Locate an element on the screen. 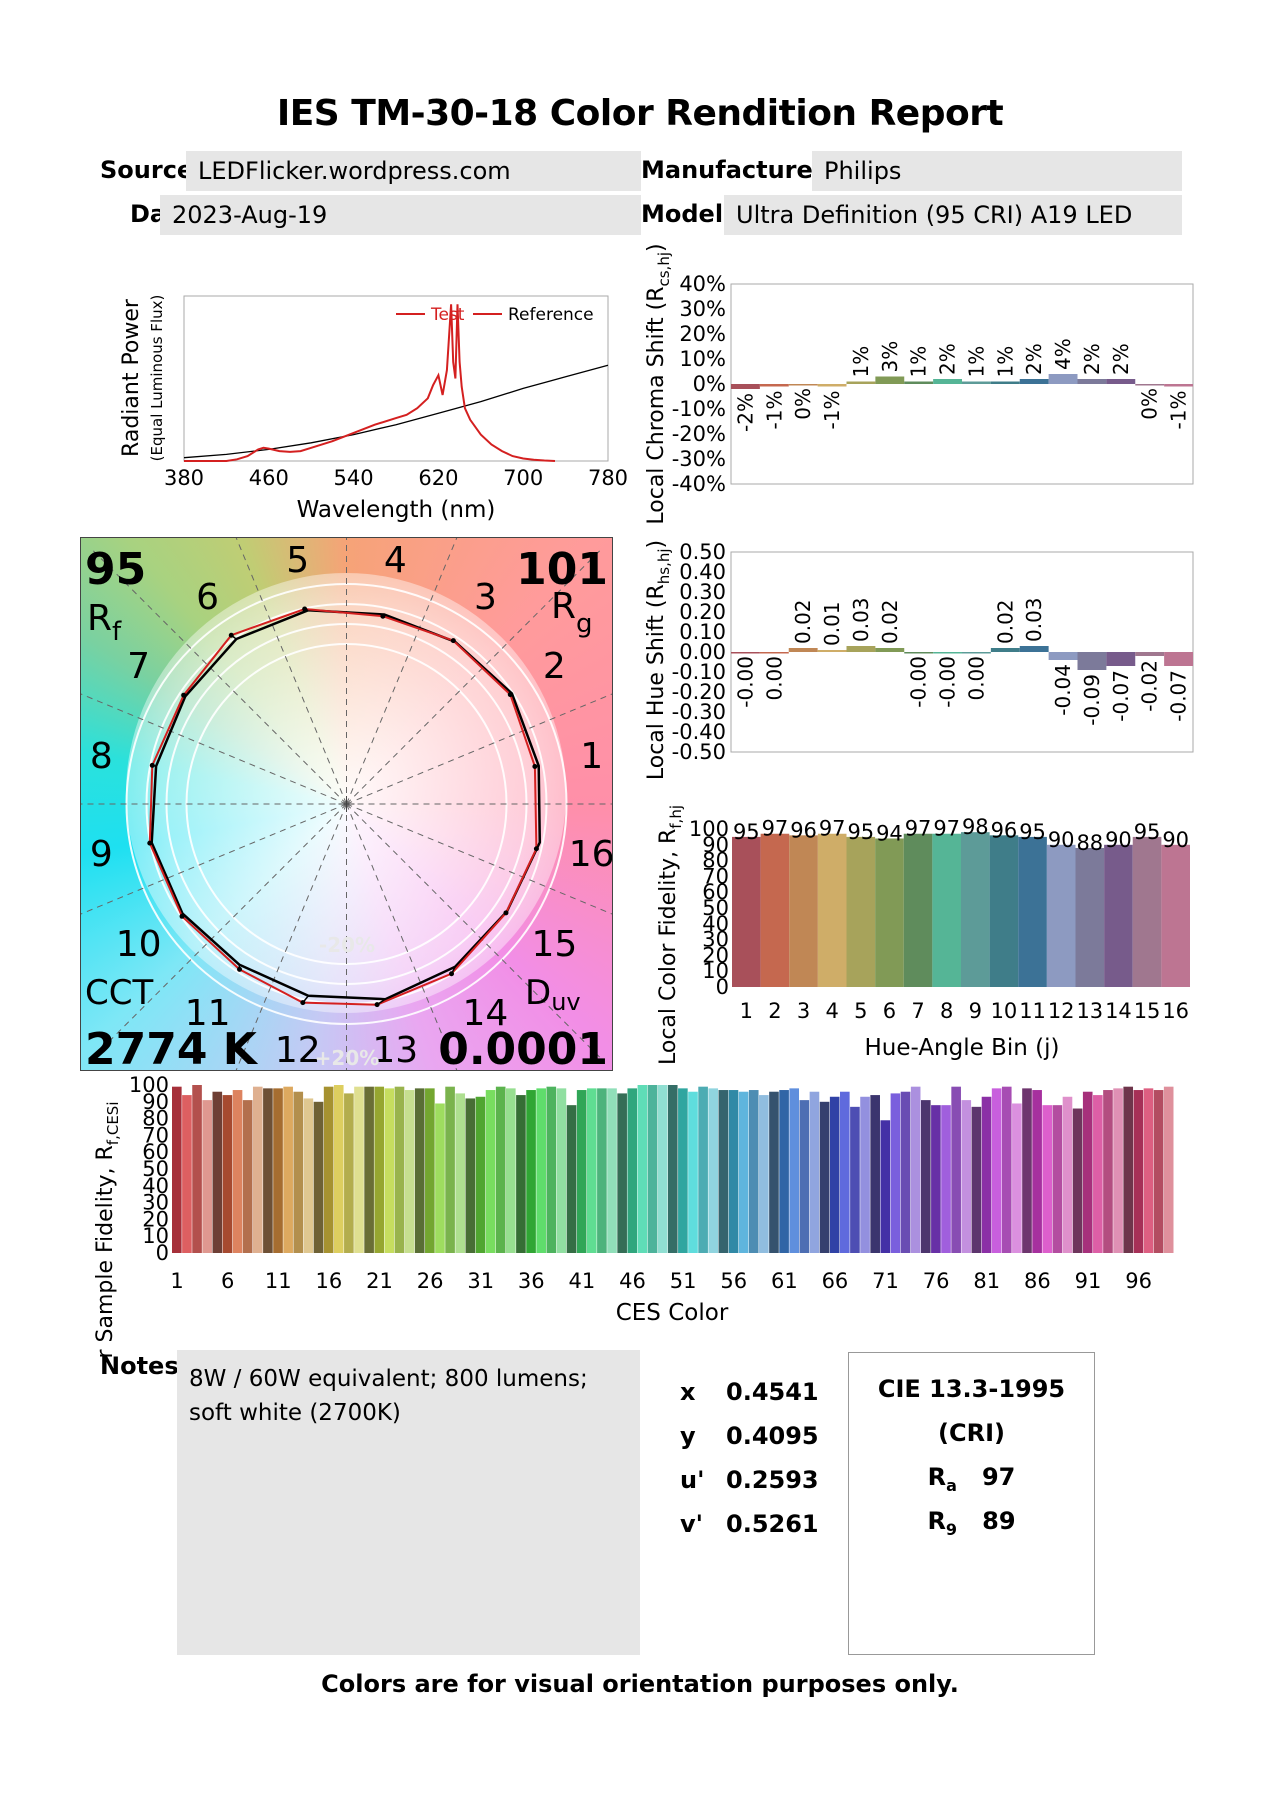 The height and width of the screenshot is (1810, 1280). spd-xtick-0: 380 is located at coordinates (184, 478).